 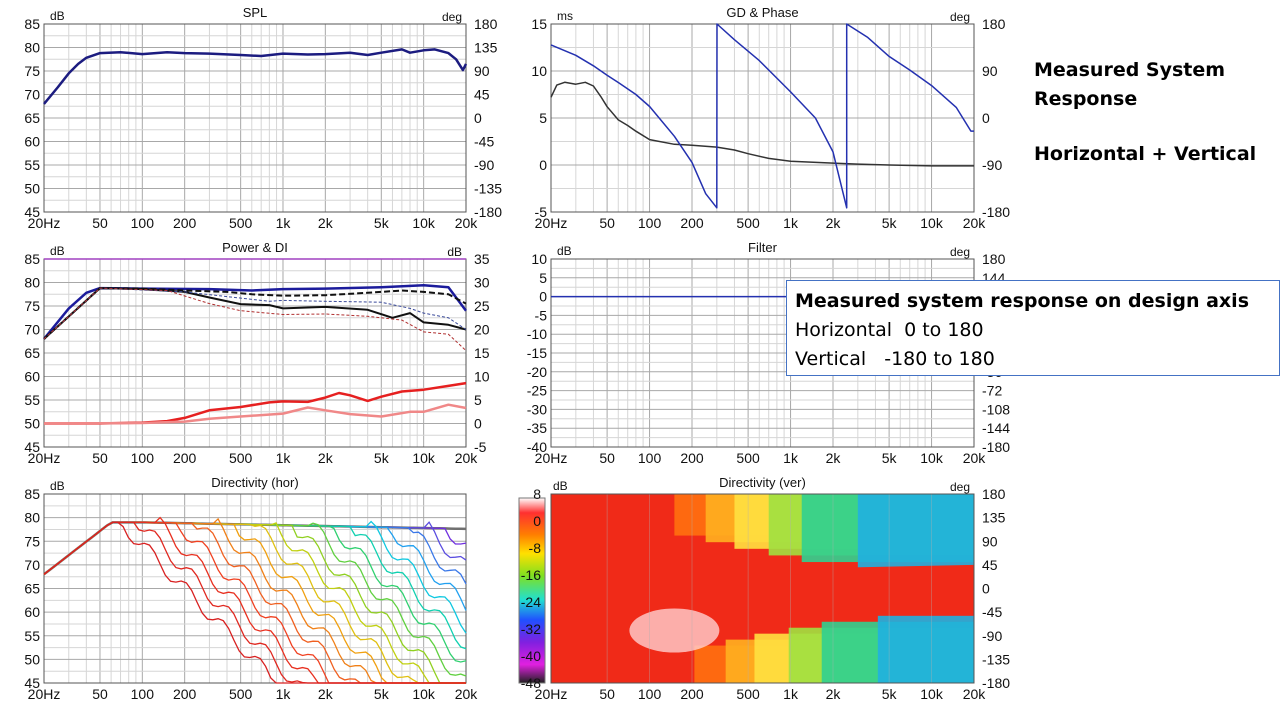 I want to click on y-tick-label: 5, so click(x=543, y=118).